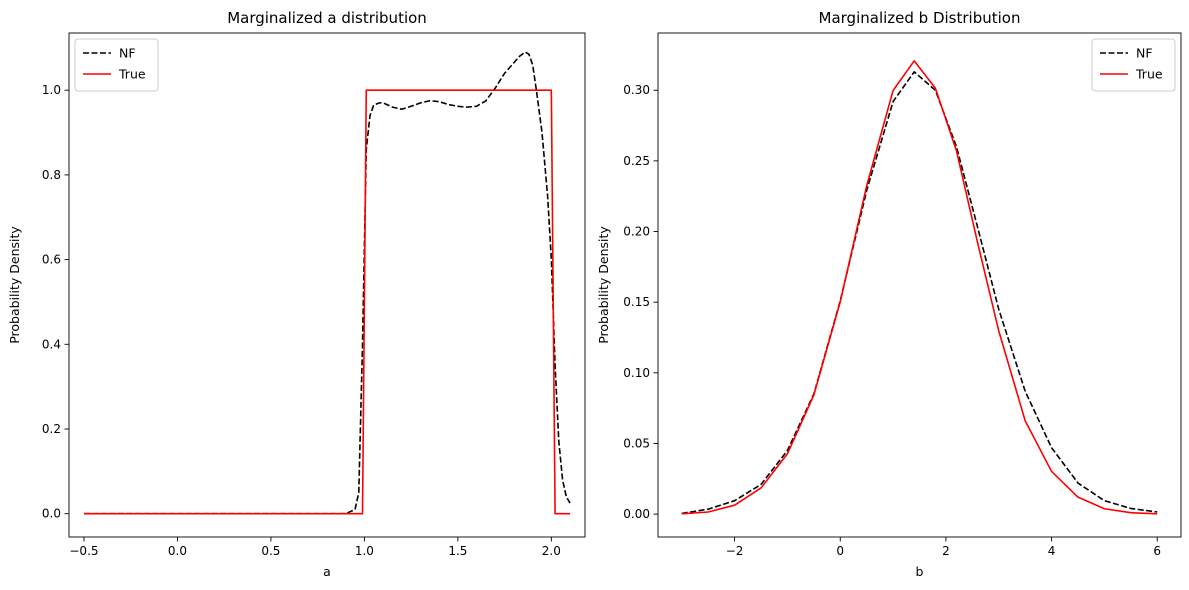 The width and height of the screenshot is (1189, 590). Describe the element at coordinates (51, 260) in the screenshot. I see `y-tick-label: 0.6` at that location.